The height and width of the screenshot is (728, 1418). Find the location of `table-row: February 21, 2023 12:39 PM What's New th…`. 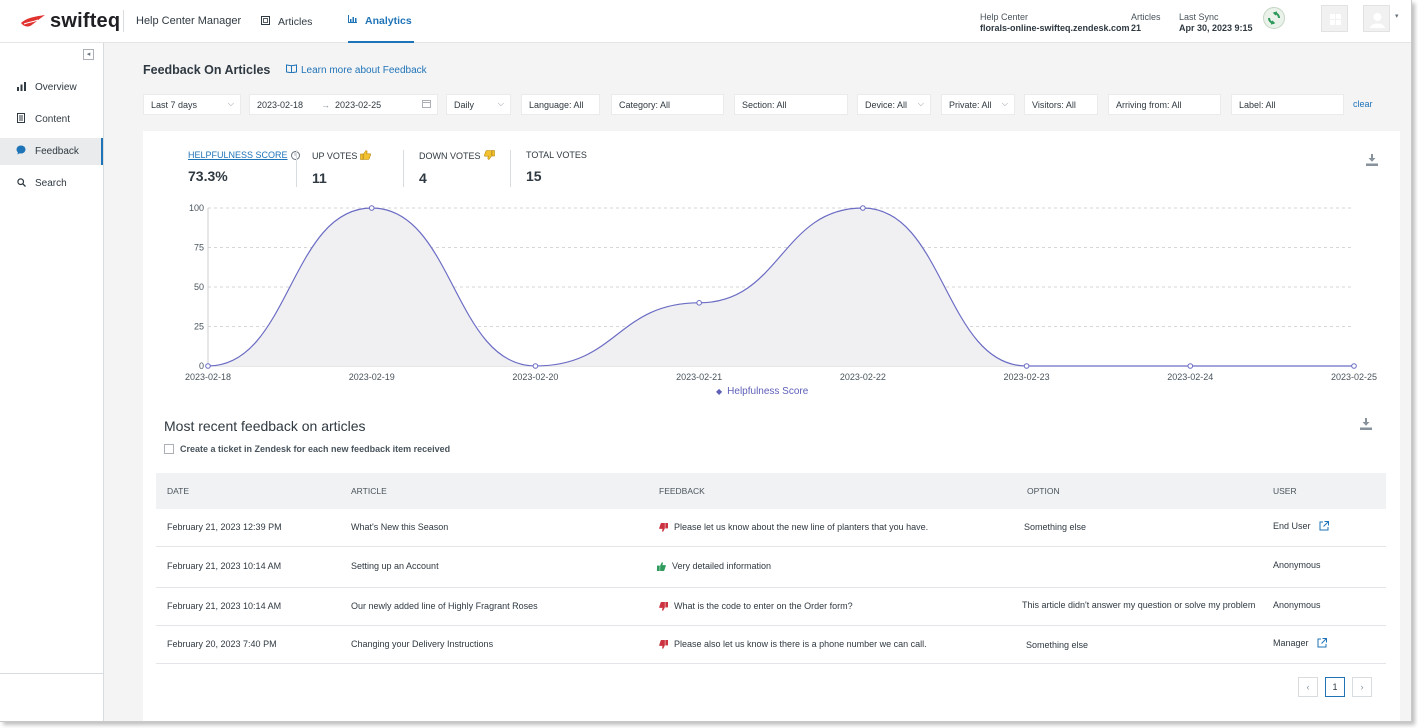

table-row: February 21, 2023 12:39 PM What's New th… is located at coordinates (771, 528).